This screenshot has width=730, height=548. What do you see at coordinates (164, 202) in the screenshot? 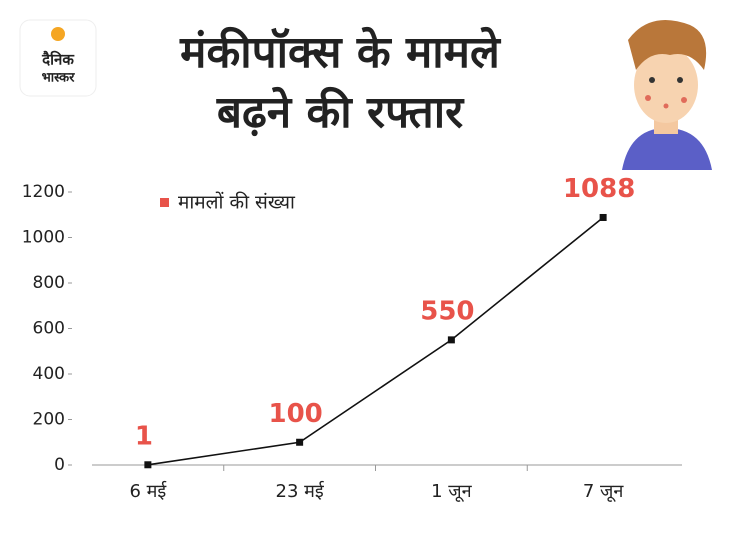
I see `legend-marker` at bounding box center [164, 202].